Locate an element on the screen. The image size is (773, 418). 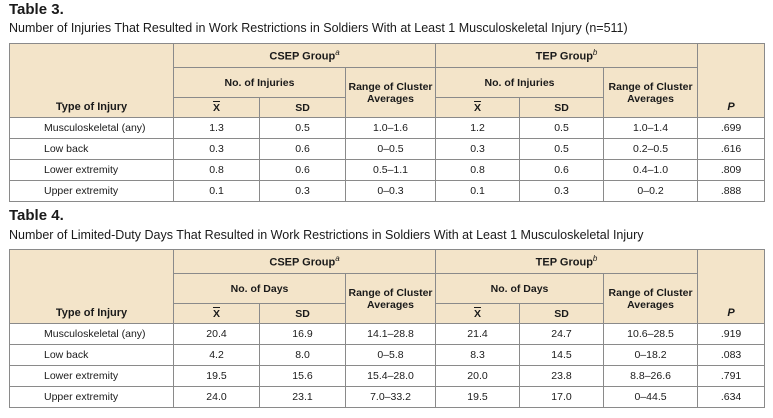
table3-tep-count-header: No. of Injuries is located at coordinates (520, 82).